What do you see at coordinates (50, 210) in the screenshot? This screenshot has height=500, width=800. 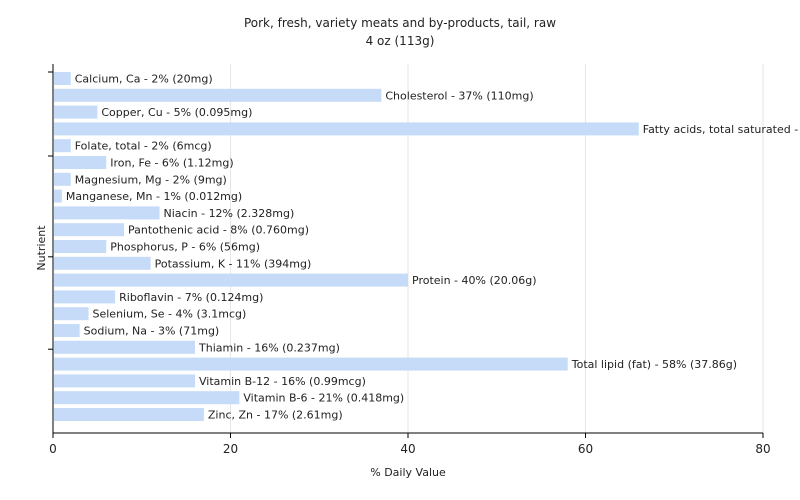 I see `y-axis-ticks` at bounding box center [50, 210].